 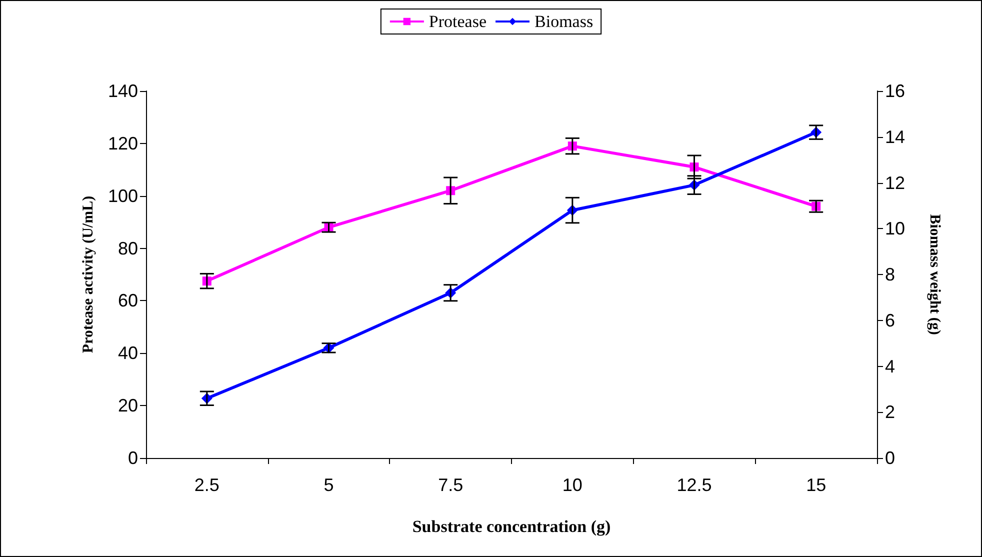 I want to click on x-tick-label: 2.5, so click(x=207, y=485).